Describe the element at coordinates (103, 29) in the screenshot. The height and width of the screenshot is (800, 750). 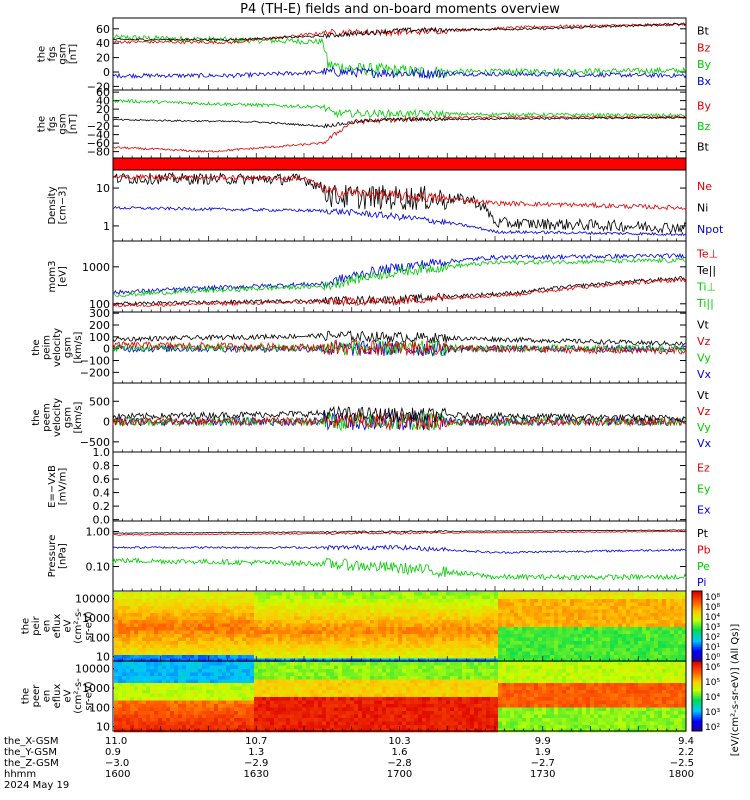
I see `y-tick-label: 60` at that location.